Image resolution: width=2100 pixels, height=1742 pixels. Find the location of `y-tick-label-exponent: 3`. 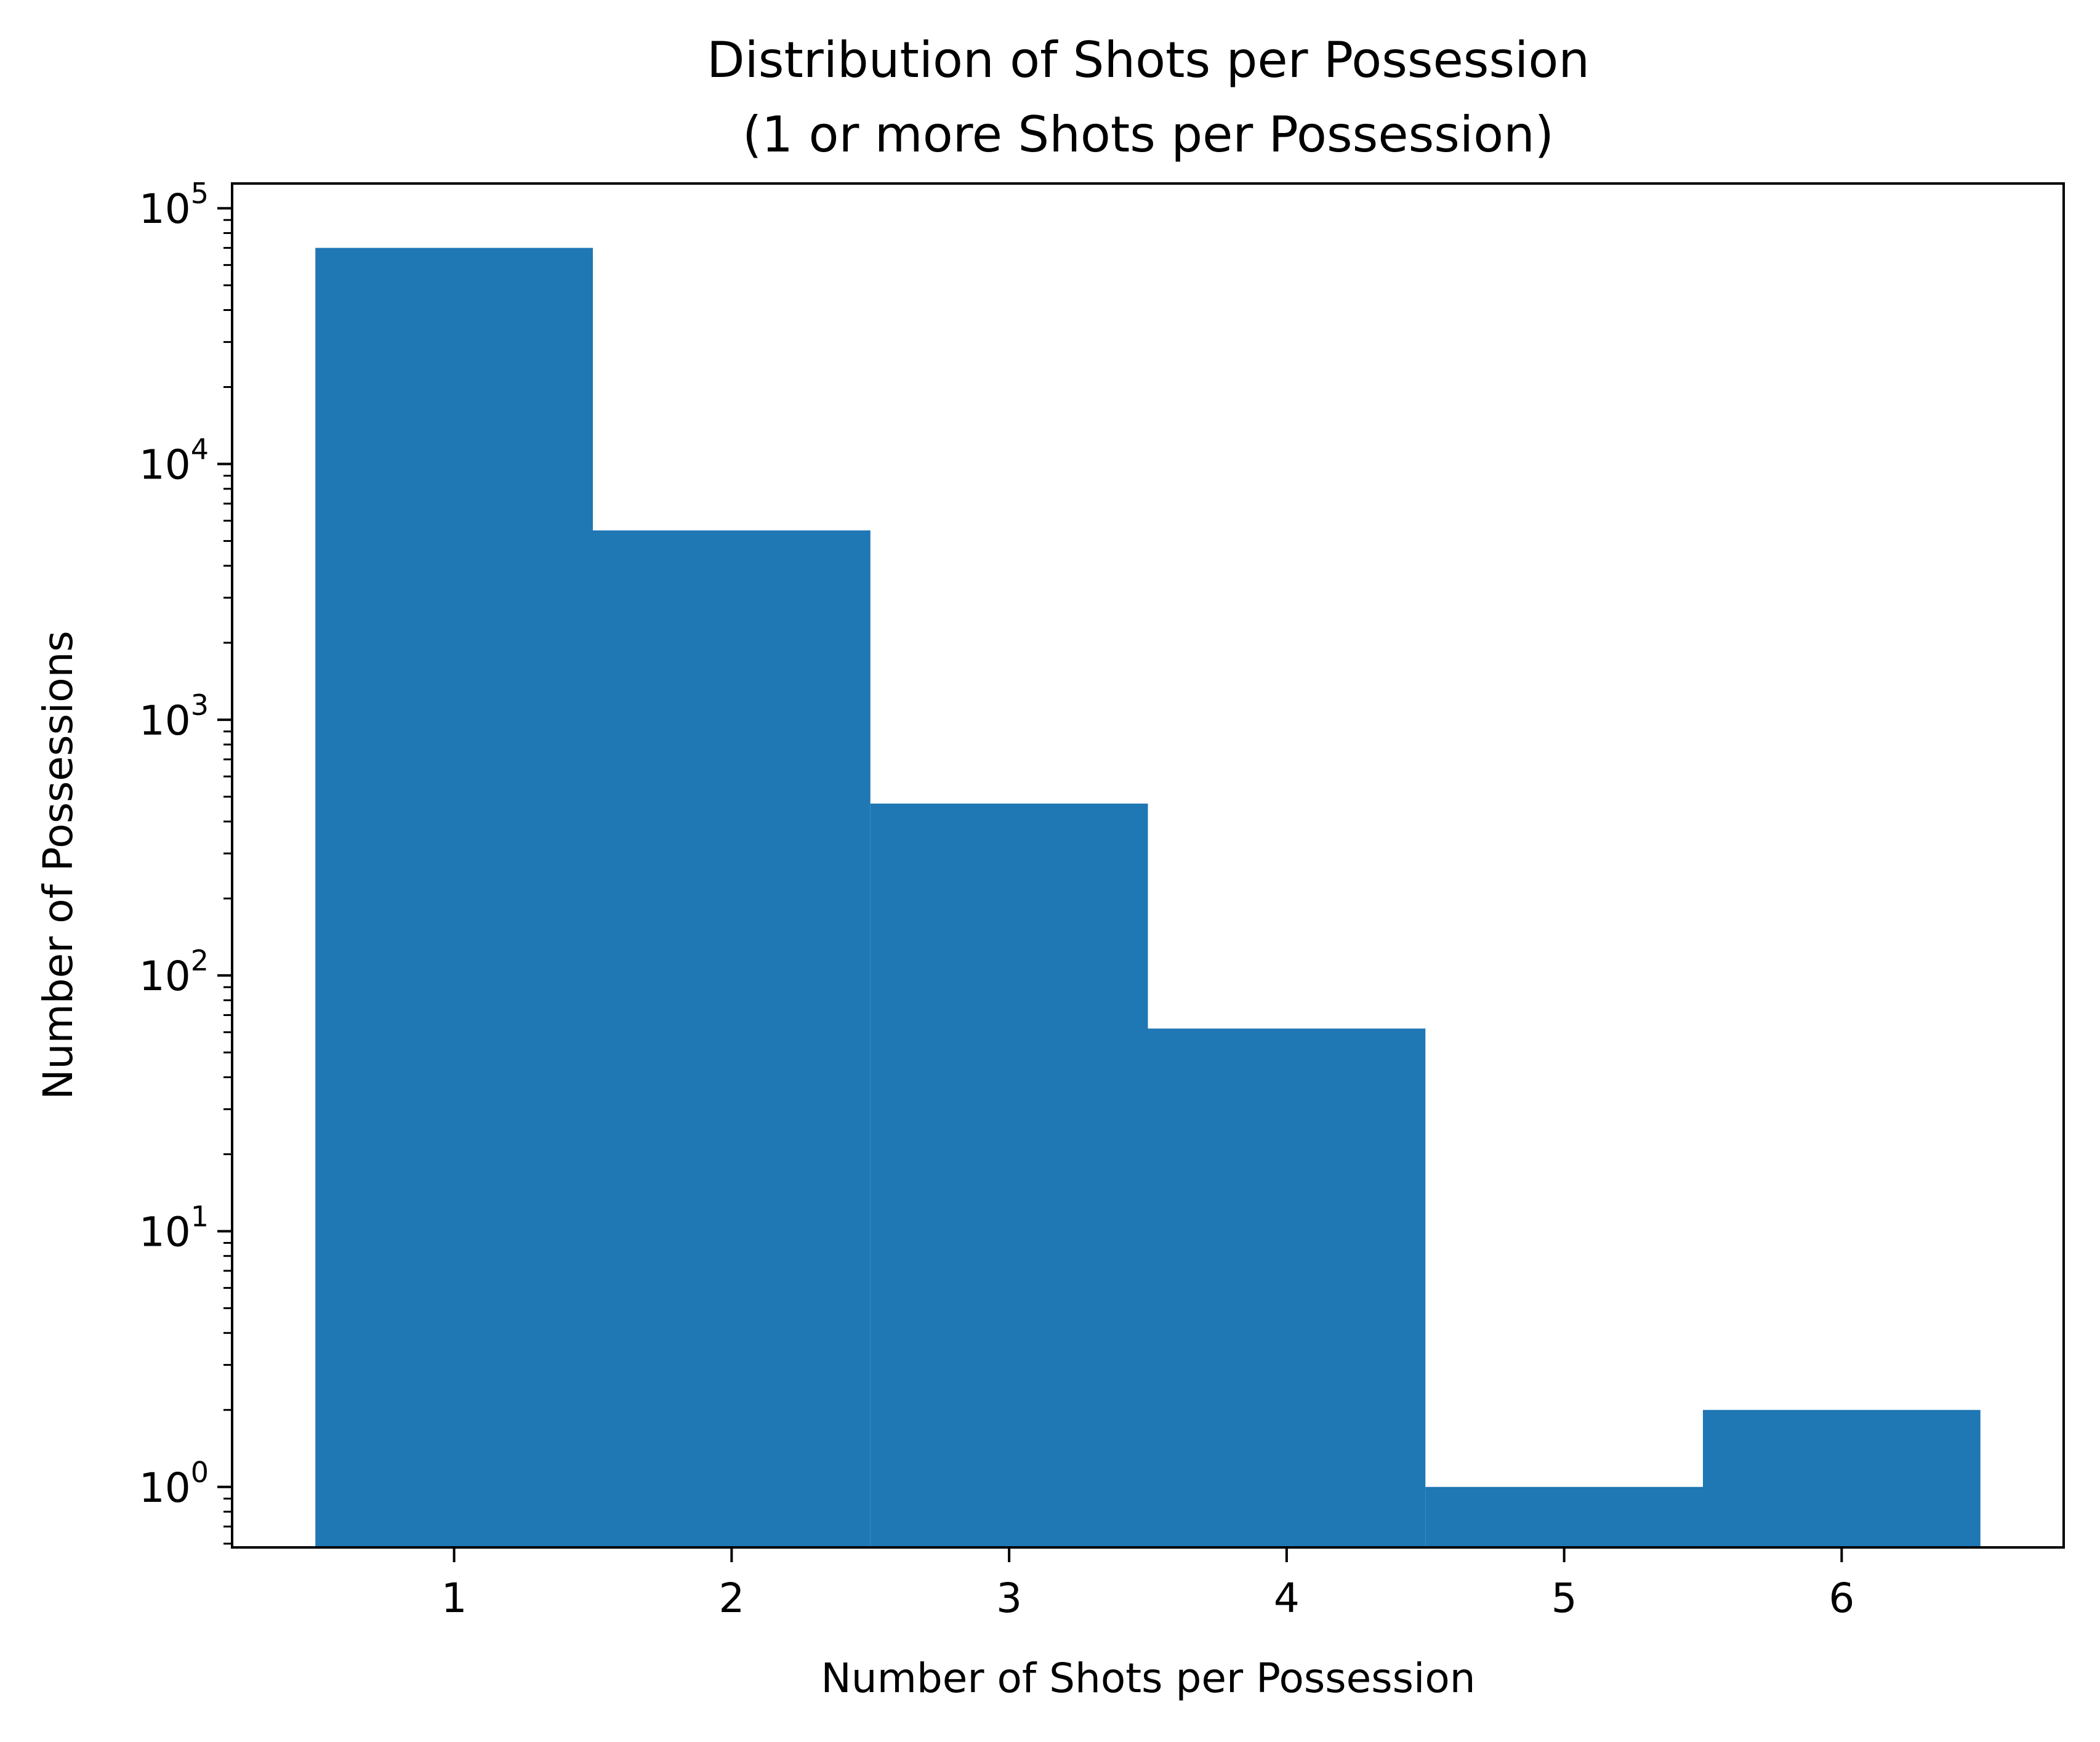

y-tick-label-exponent: 3 is located at coordinates (200, 705).